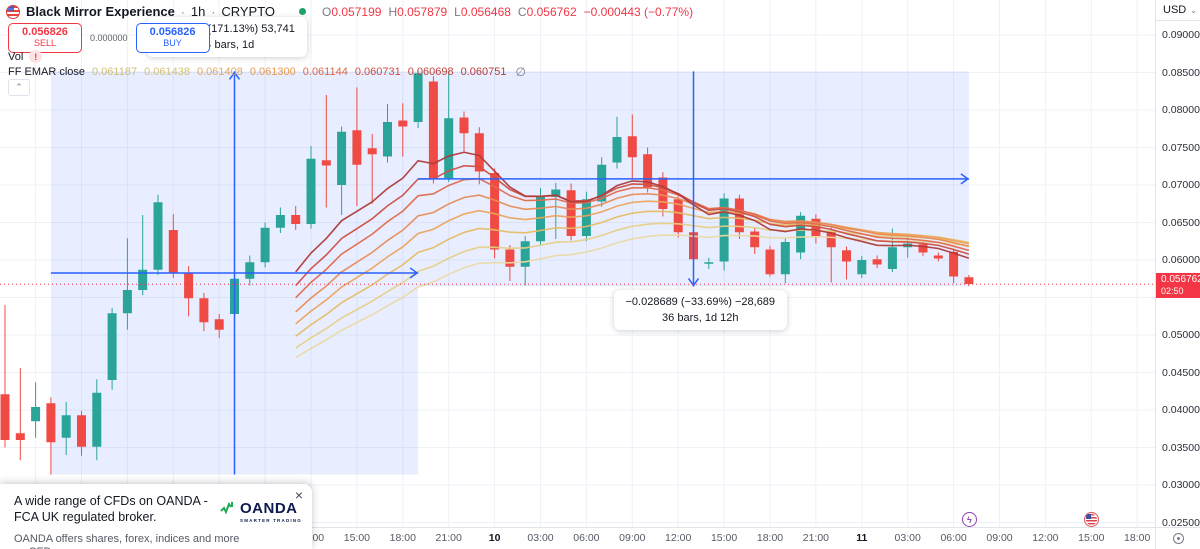  What do you see at coordinates (907, 538) in the screenshot?
I see `time-axis-label: 03:00` at bounding box center [907, 538].